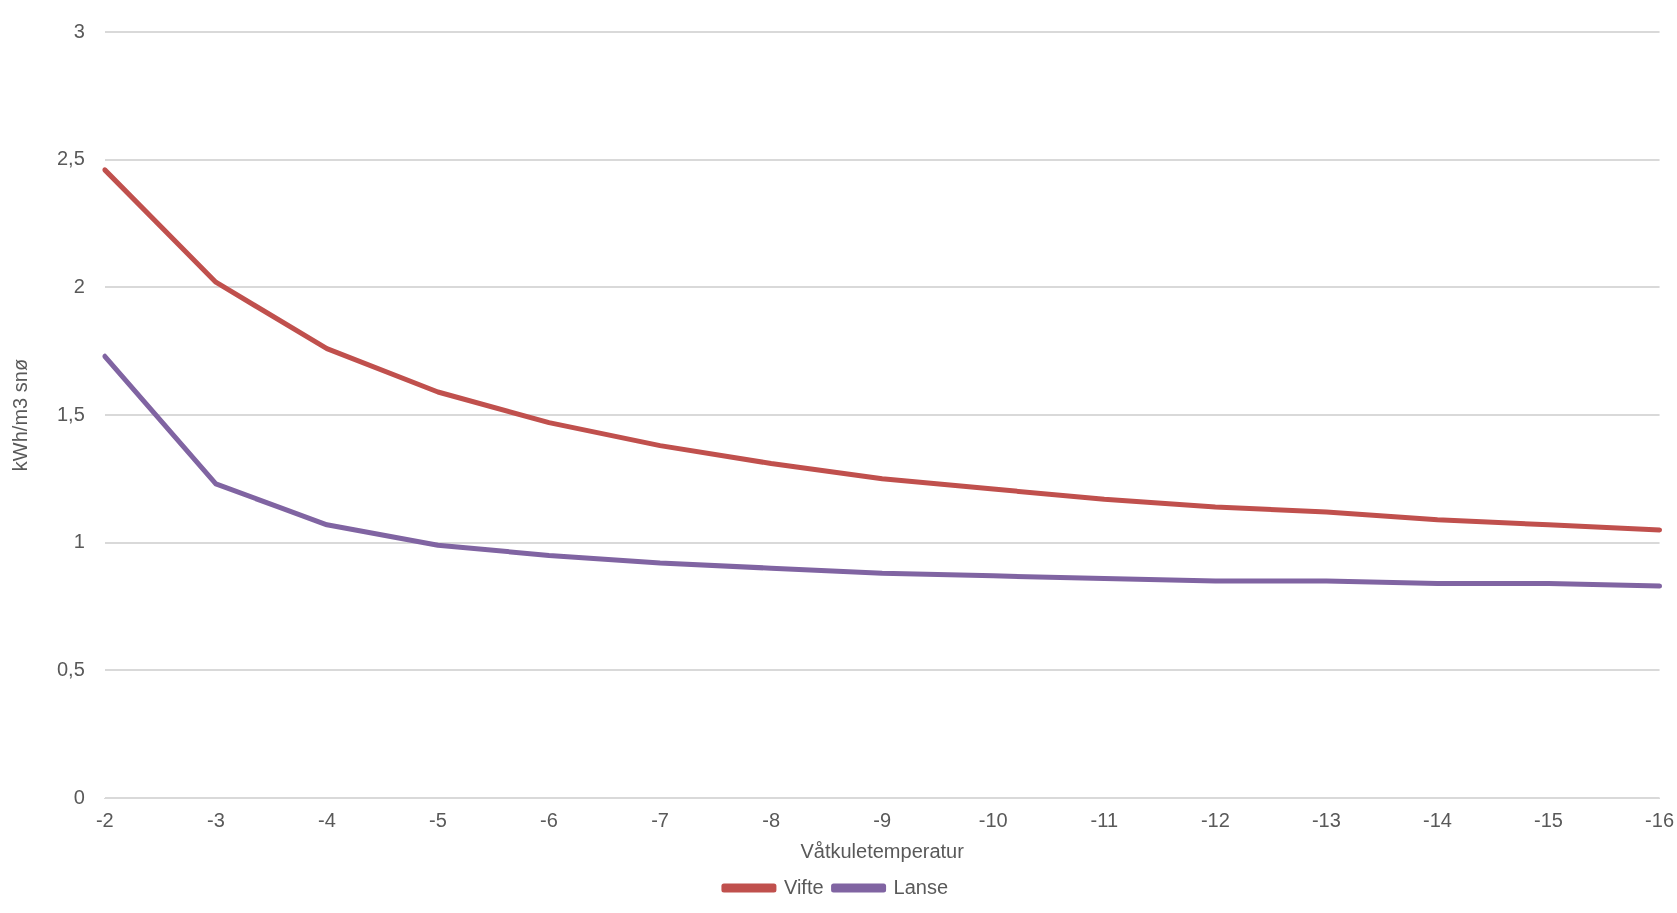 This screenshot has height=913, width=1677. What do you see at coordinates (104, 819) in the screenshot?
I see `x-tick-label: -2` at bounding box center [104, 819].